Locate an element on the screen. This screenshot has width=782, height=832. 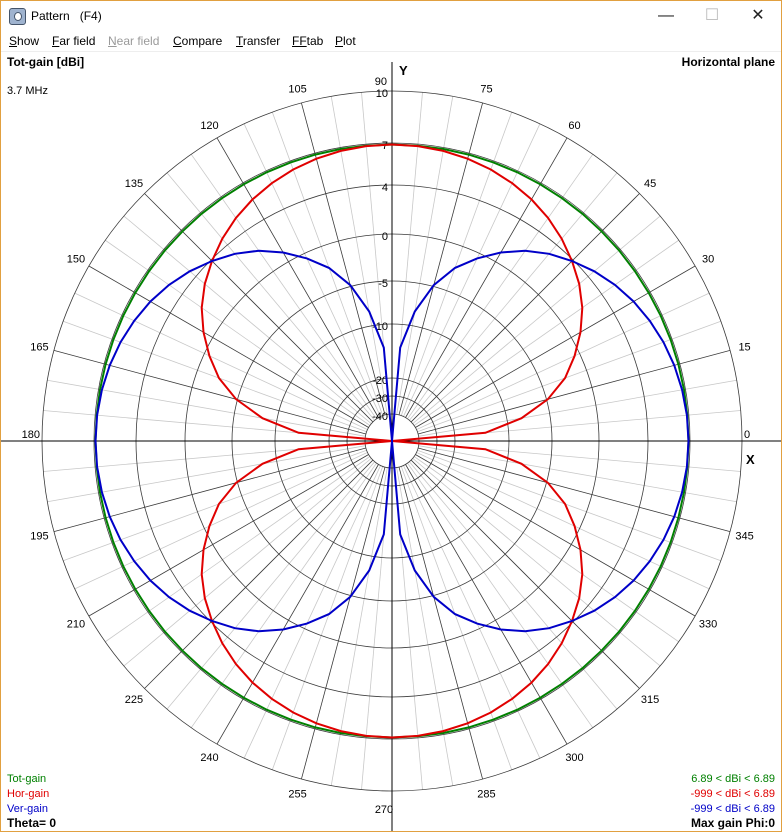
window-title: Pattern (F4) is located at coordinates (66, 16).